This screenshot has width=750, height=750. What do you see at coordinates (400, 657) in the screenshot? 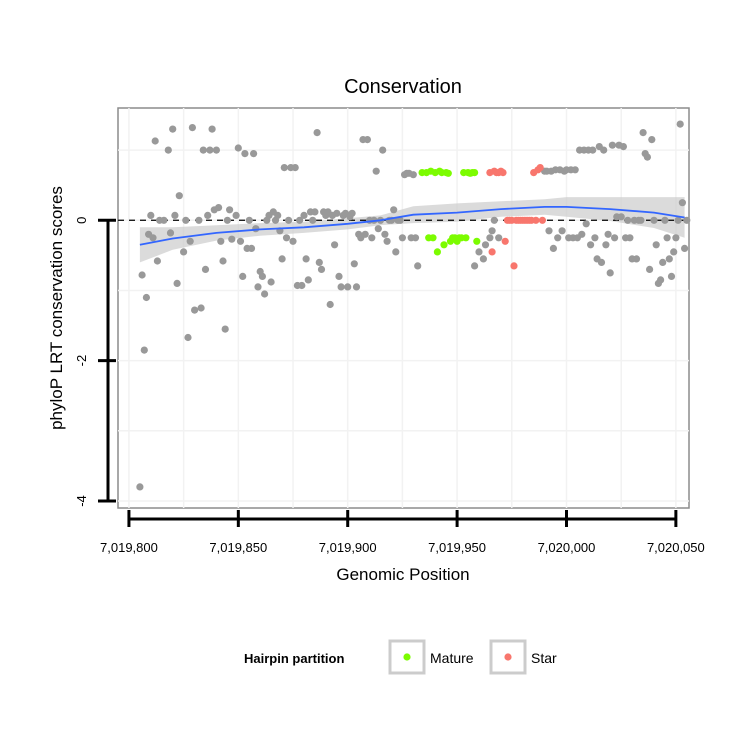
I see `legend: Hairpin partition Mature Star` at bounding box center [400, 657].